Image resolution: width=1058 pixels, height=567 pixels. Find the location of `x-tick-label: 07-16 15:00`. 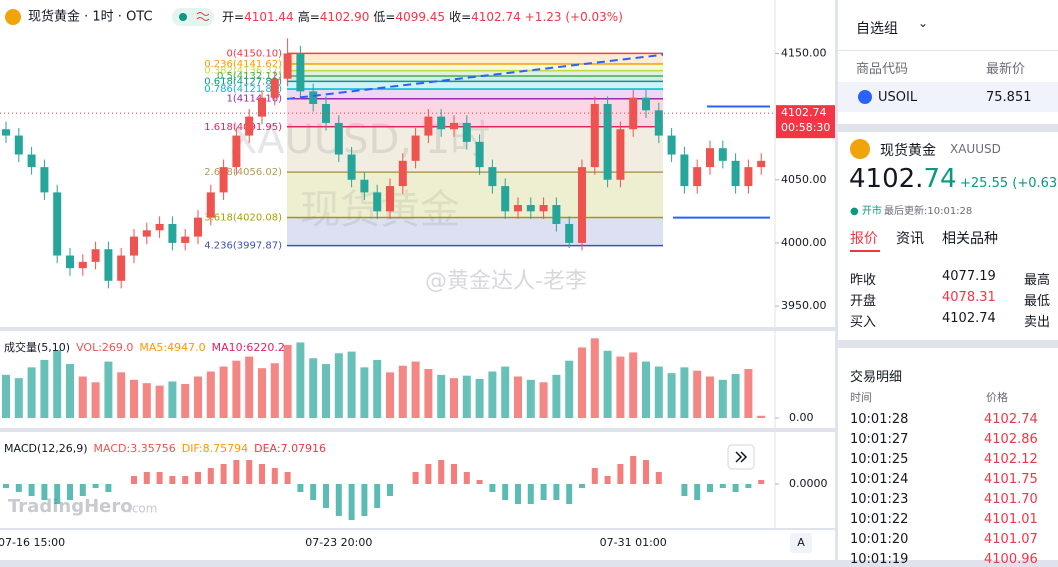

x-tick-label: 07-16 15:00 is located at coordinates (32, 542).